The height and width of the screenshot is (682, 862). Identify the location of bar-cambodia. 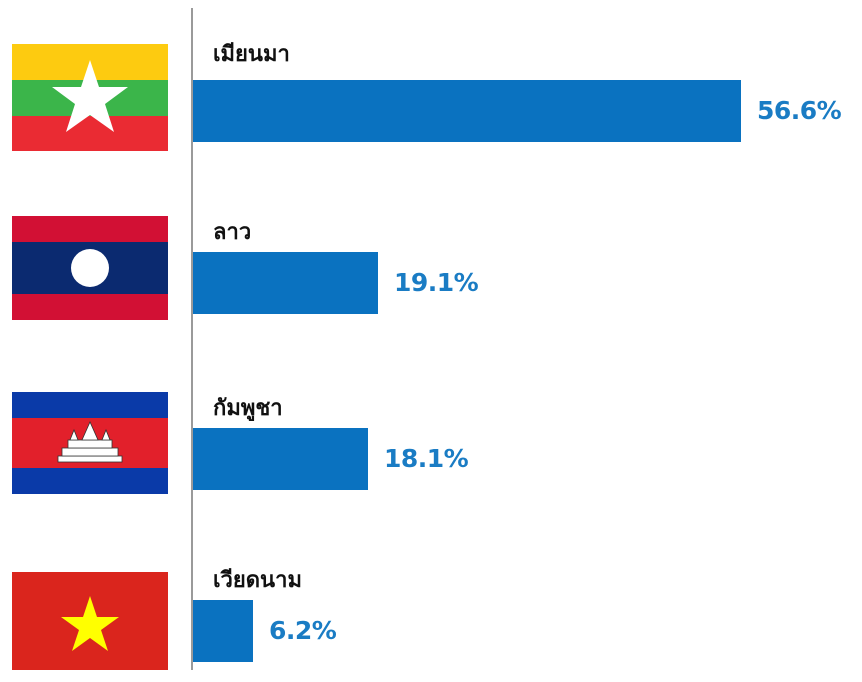
(280, 459).